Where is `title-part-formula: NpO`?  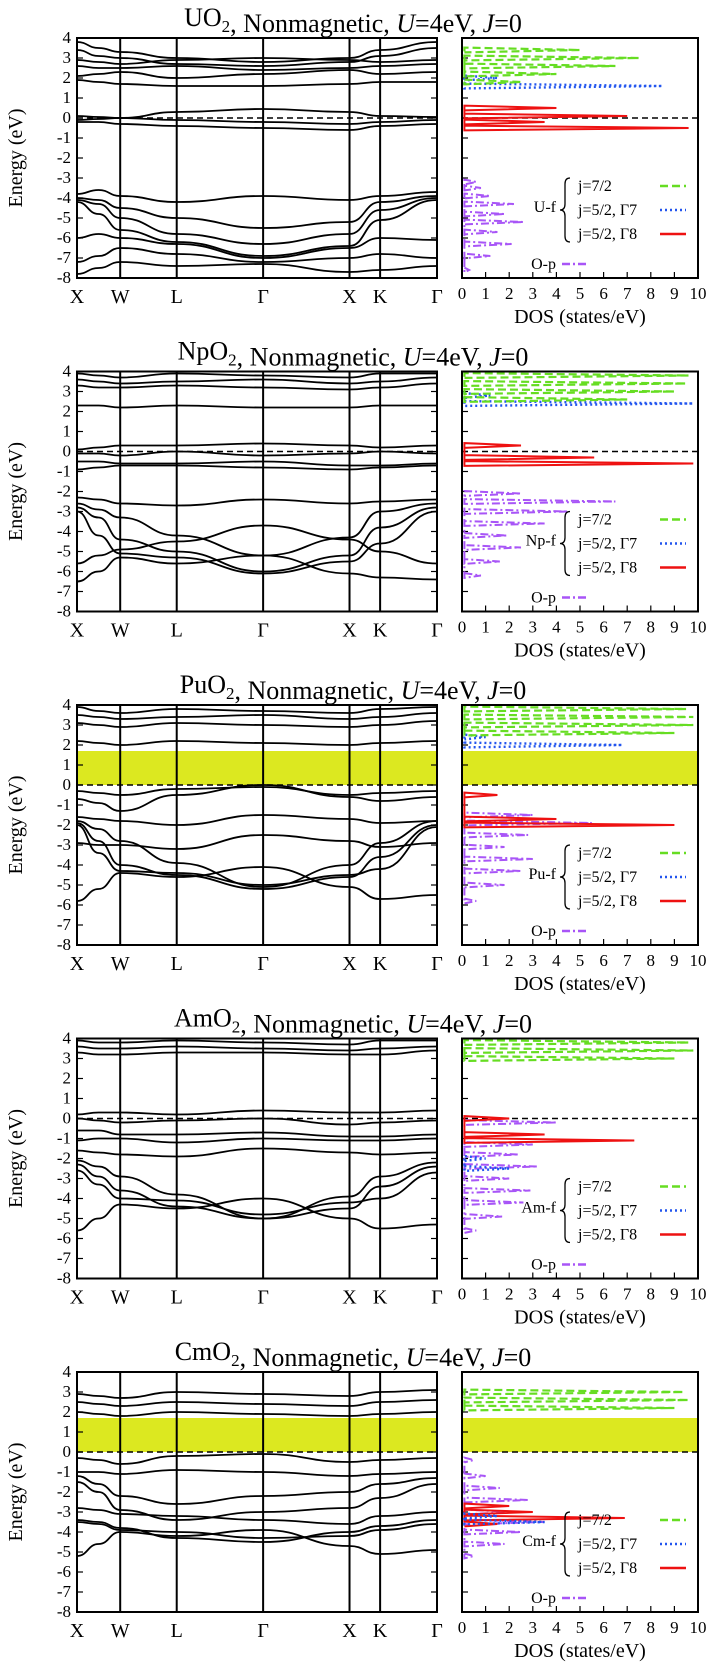 title-part-formula: NpO is located at coordinates (203, 351).